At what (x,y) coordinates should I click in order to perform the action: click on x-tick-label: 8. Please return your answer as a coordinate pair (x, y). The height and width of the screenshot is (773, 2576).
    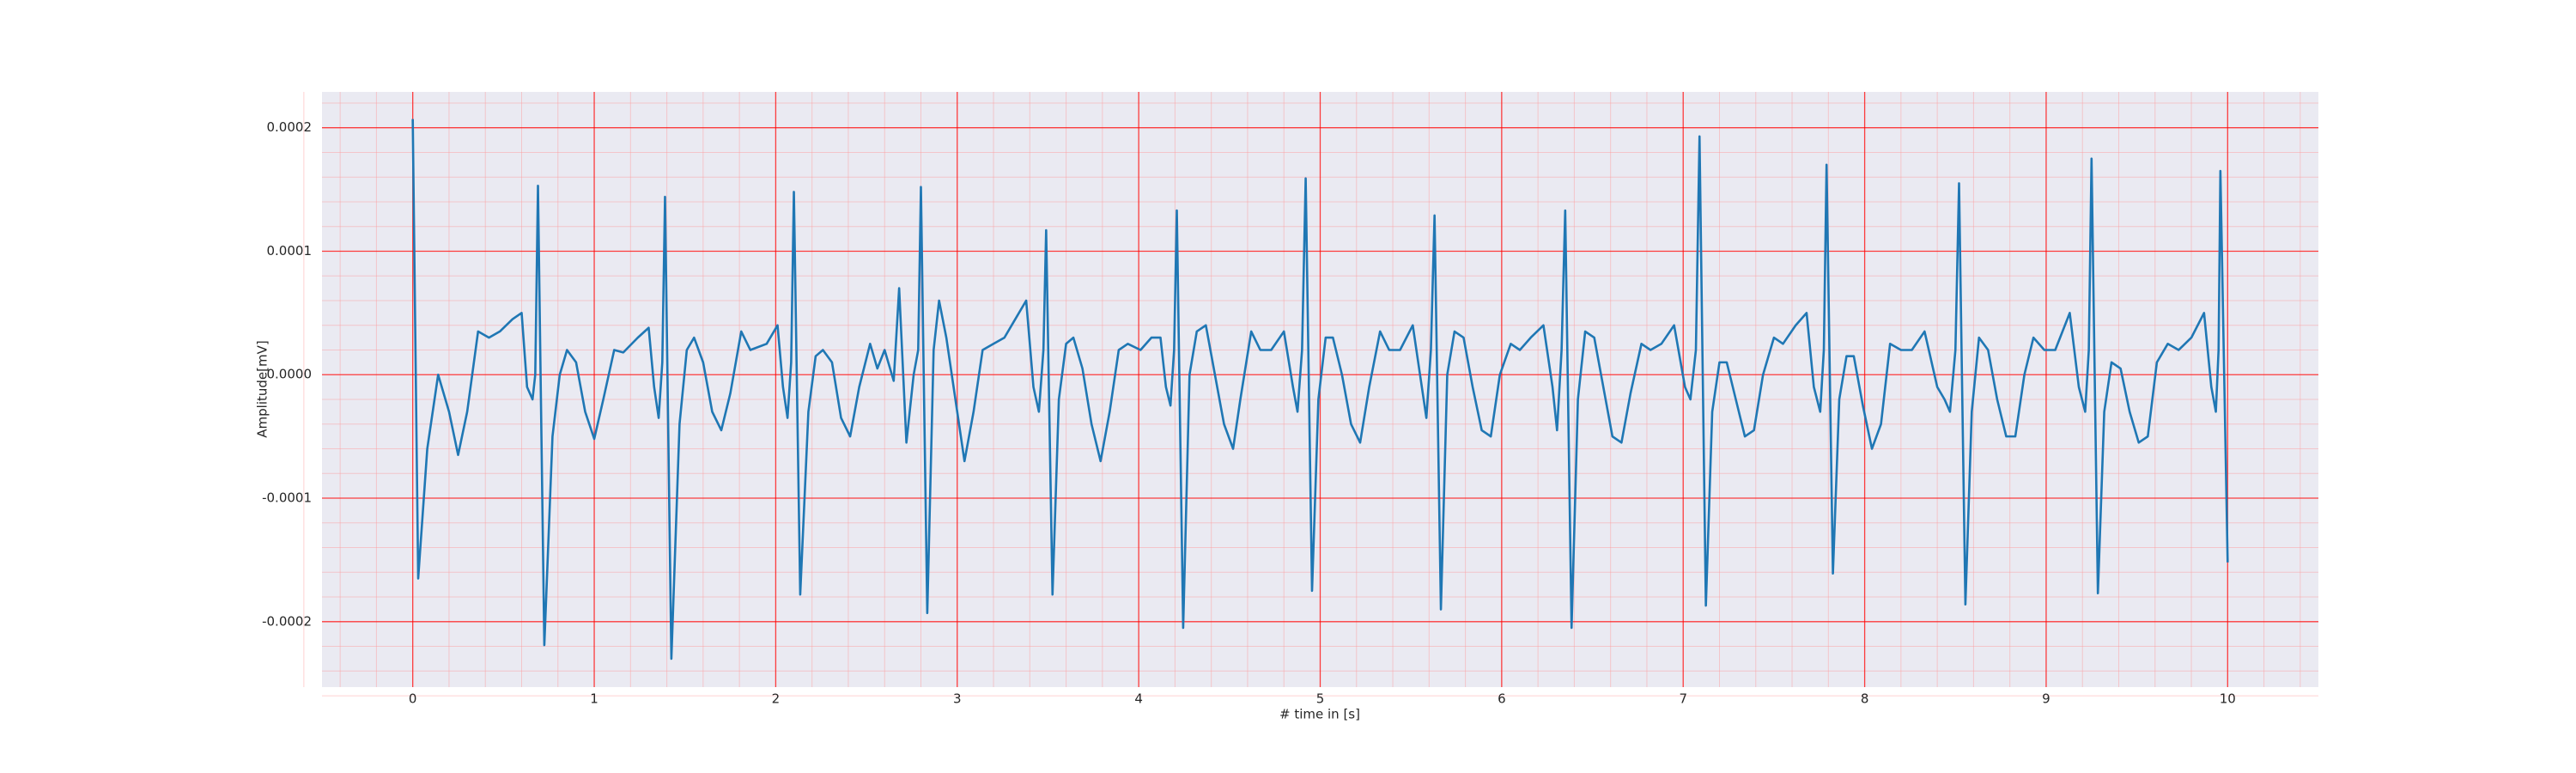
    Looking at the image, I should click on (1865, 699).